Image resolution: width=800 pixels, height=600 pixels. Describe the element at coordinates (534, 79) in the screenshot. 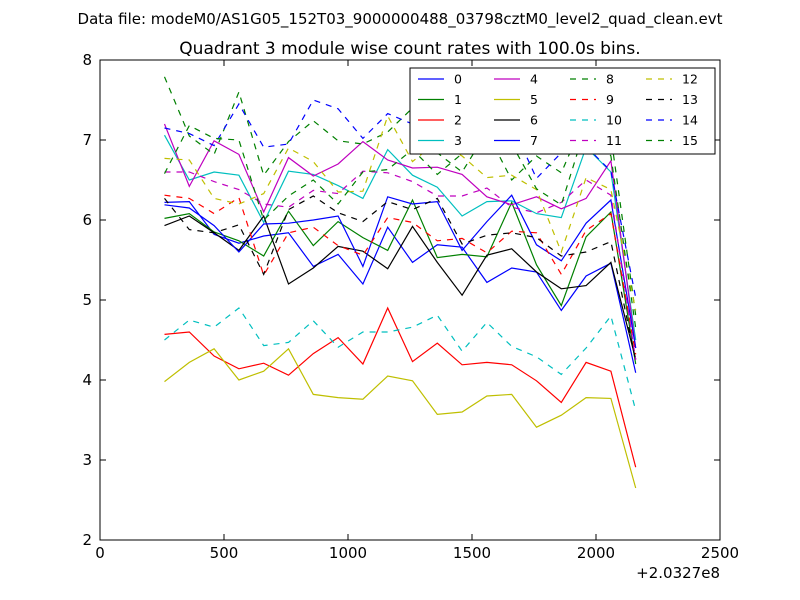

I see `legend-label-4: 4` at that location.